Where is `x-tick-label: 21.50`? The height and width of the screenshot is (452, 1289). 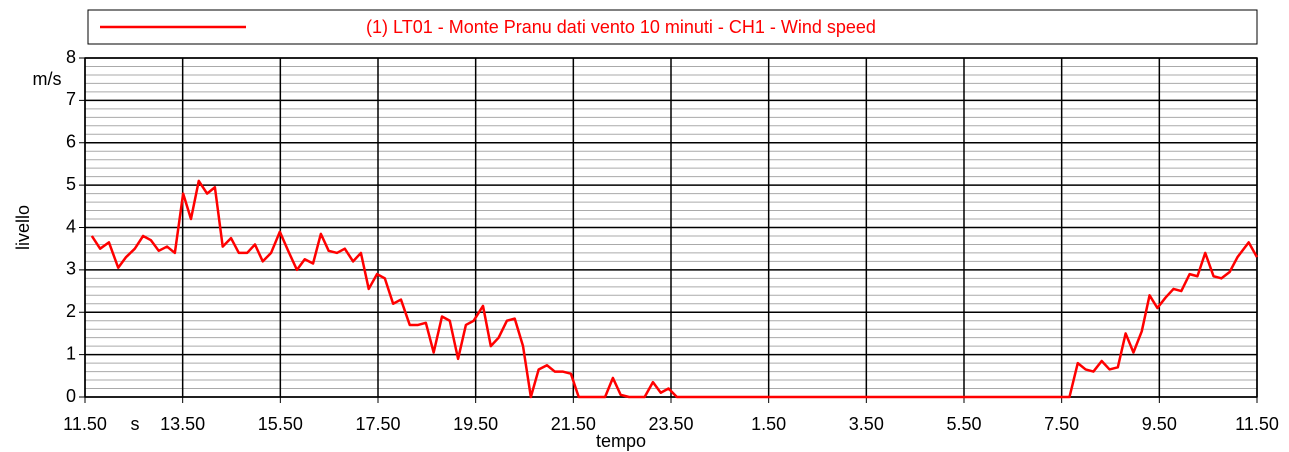 x-tick-label: 21.50 is located at coordinates (573, 424).